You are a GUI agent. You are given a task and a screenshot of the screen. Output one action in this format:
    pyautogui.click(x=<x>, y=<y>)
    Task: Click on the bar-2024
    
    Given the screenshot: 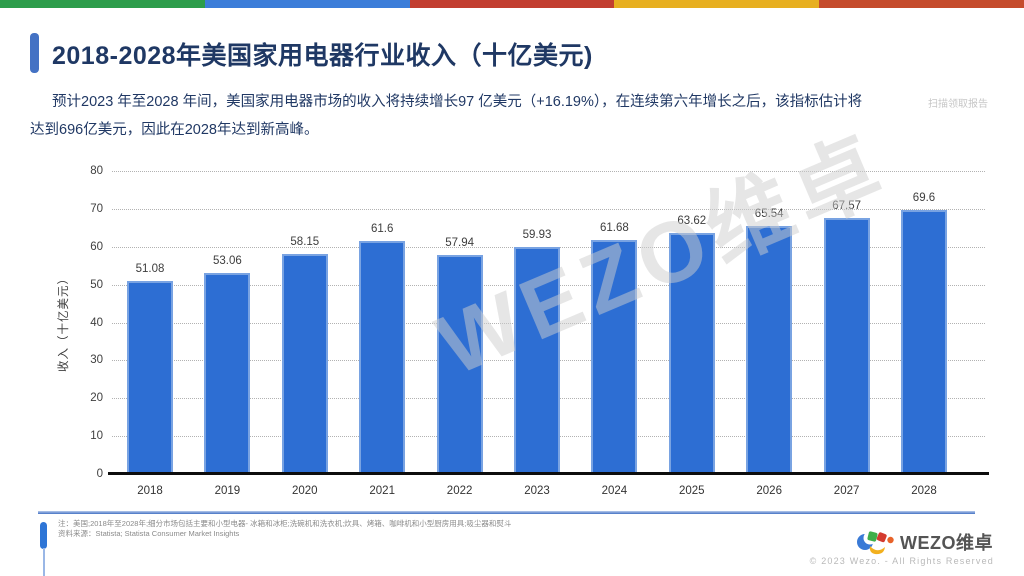 What is the action you would take?
    pyautogui.click(x=614, y=357)
    